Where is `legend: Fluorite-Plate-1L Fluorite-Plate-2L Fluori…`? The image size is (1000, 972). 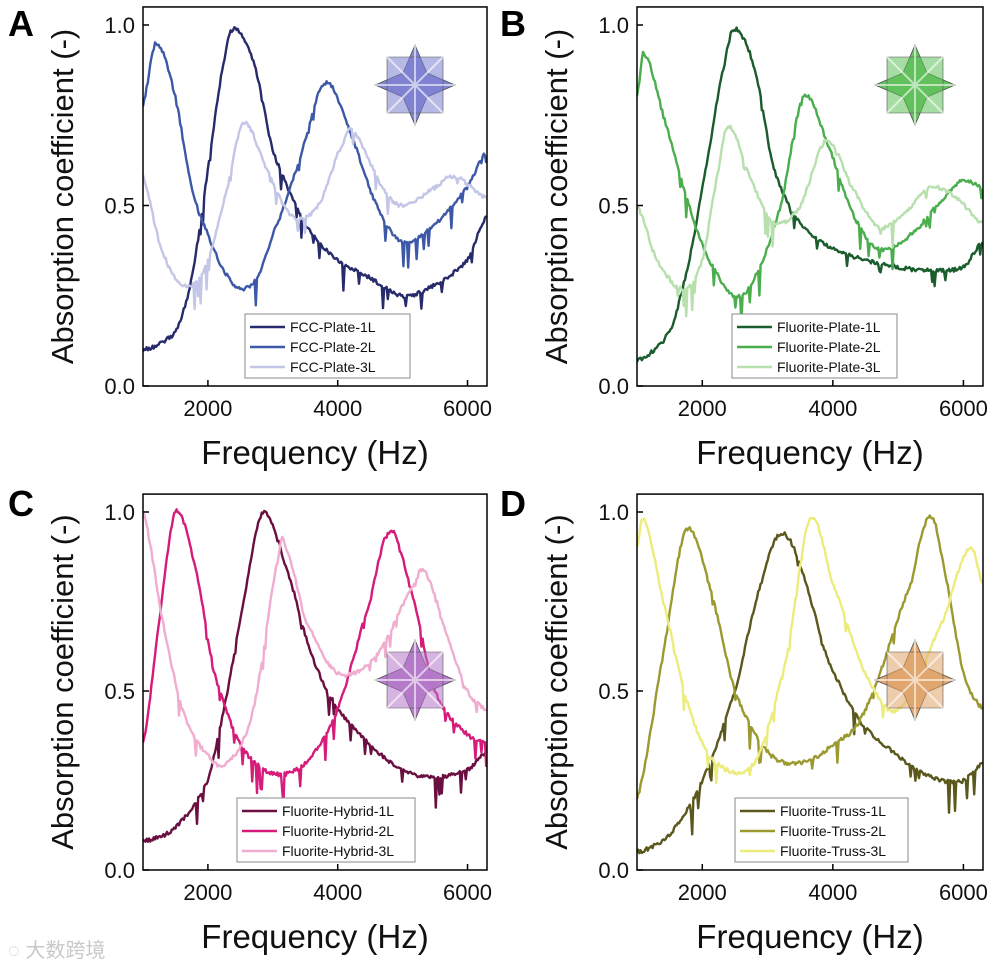 legend: Fluorite-Plate-1L Fluorite-Plate-2L Fluori… is located at coordinates (814, 346).